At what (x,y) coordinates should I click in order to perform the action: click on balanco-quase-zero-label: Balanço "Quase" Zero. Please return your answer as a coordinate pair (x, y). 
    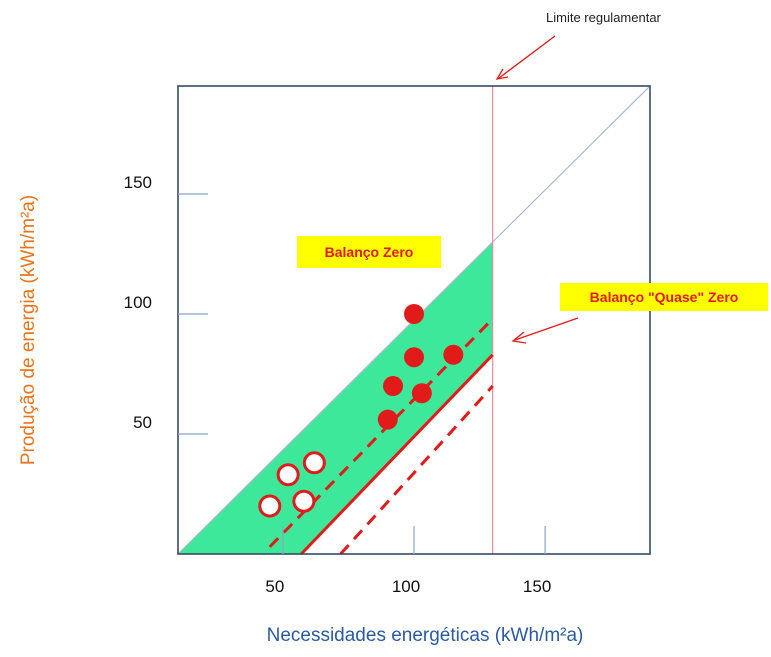
    Looking at the image, I should click on (664, 297).